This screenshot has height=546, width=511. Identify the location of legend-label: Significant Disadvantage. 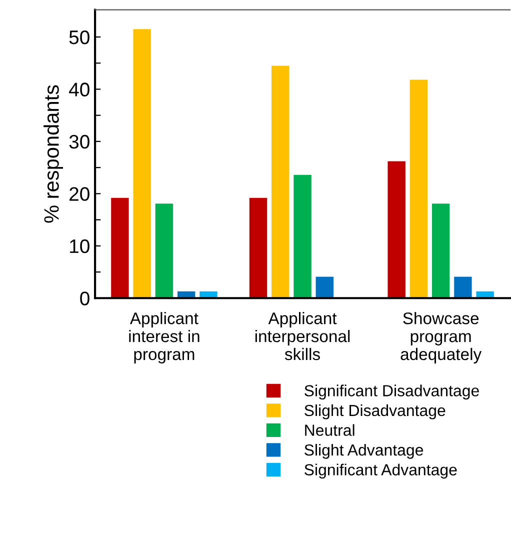
(391, 392).